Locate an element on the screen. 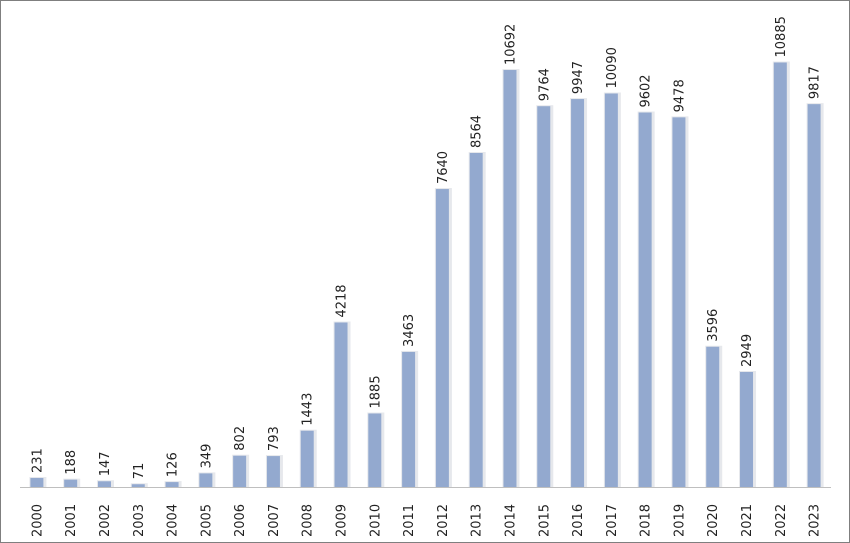  bar-2001 is located at coordinates (71, 483).